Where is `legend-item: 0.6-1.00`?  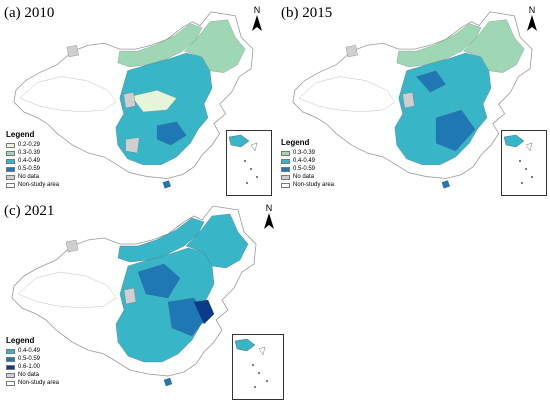 legend-item: 0.6-1.00 is located at coordinates (32, 367).